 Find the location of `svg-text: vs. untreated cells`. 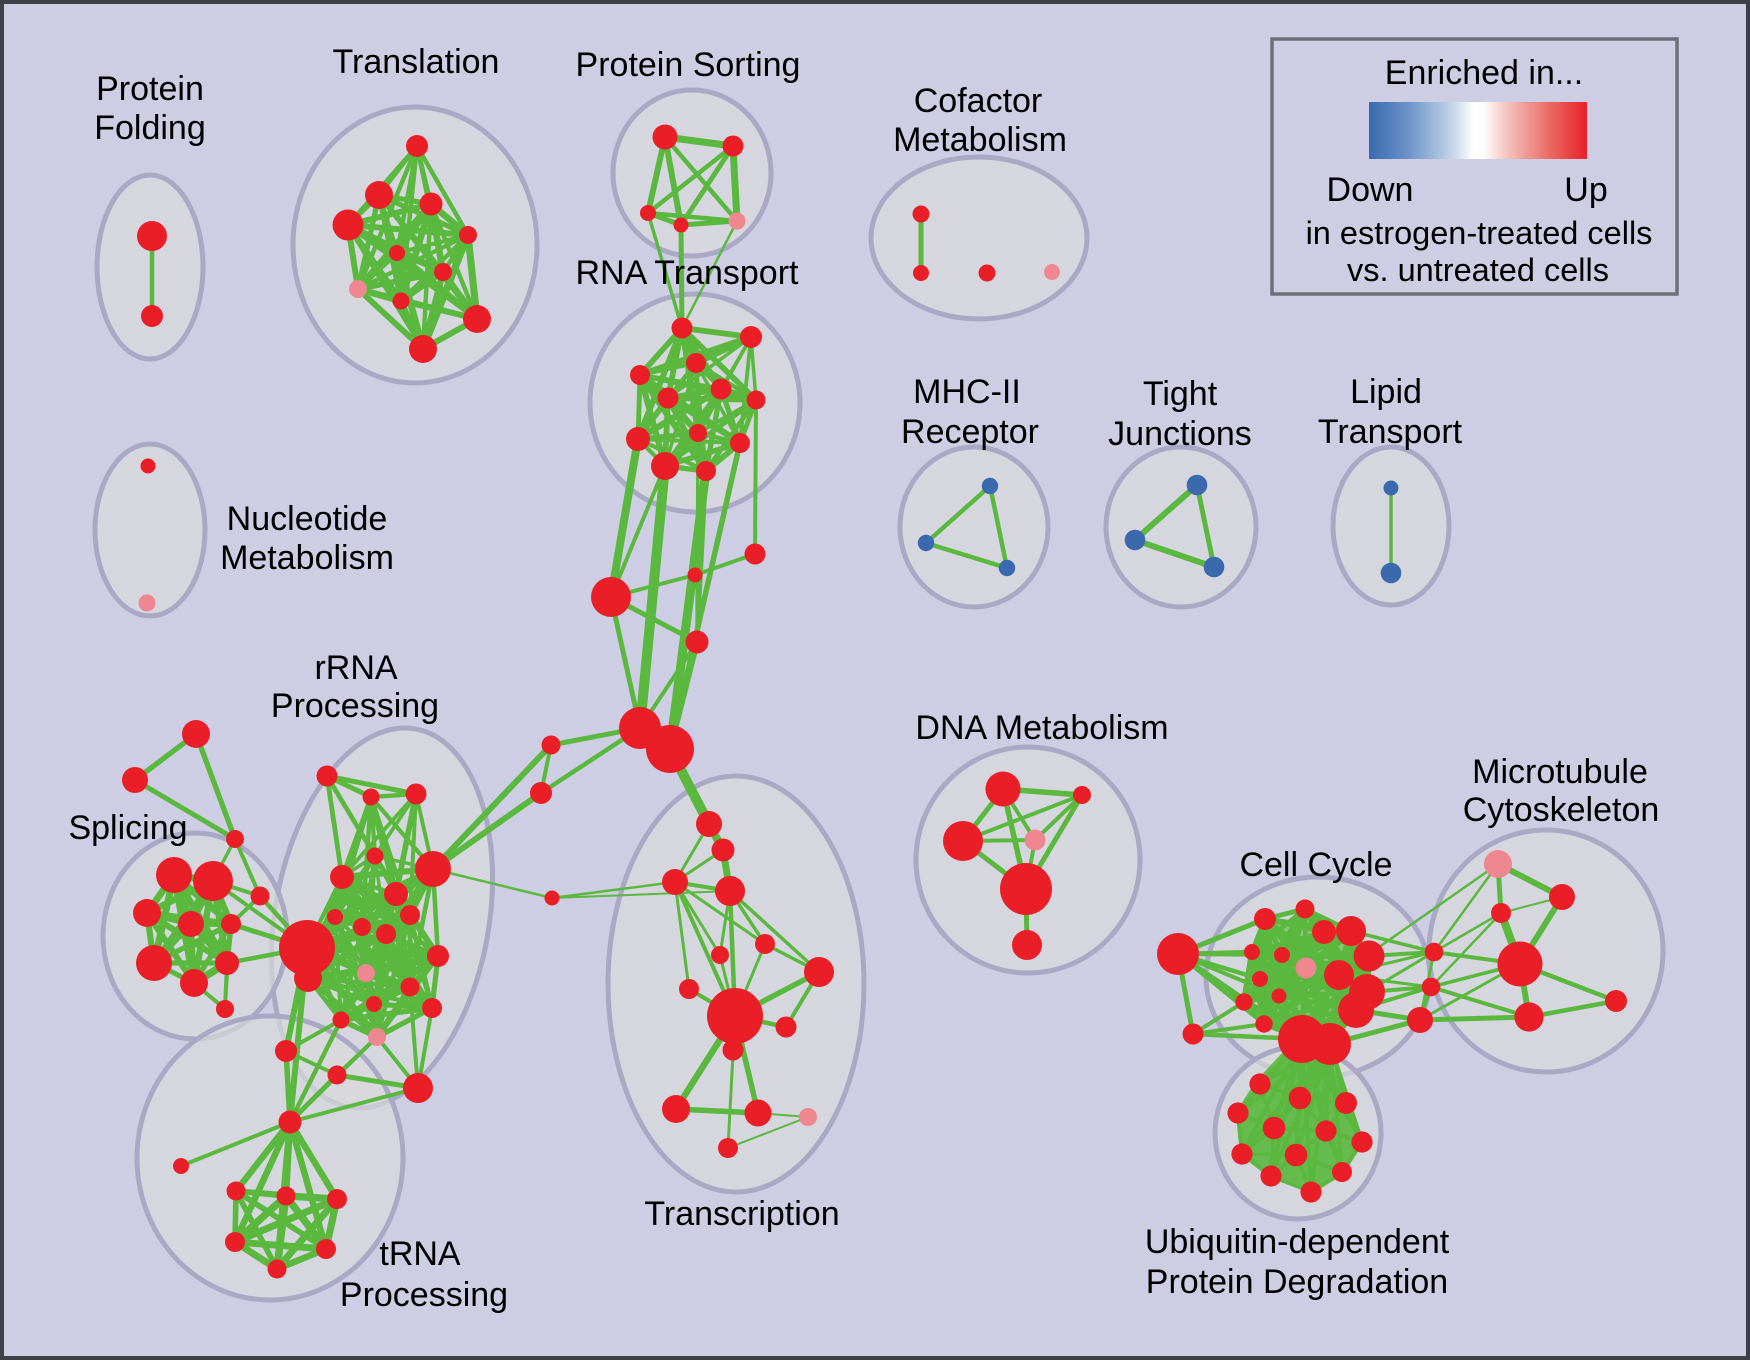

svg-text: vs. untreated cells is located at coordinates (1478, 270).